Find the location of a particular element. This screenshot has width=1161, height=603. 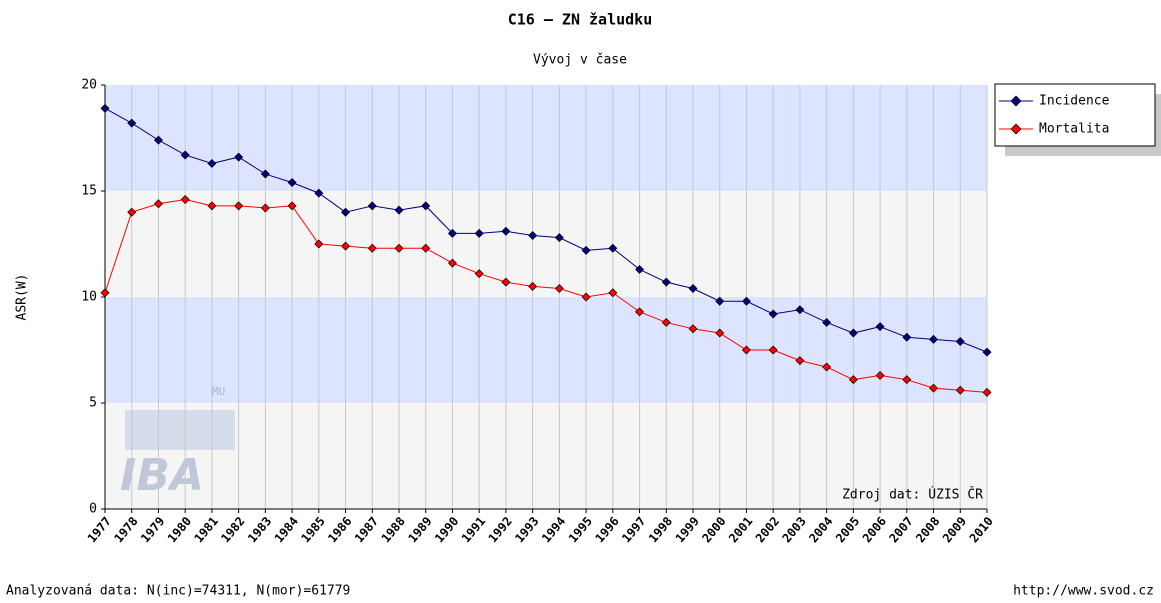

x-tick-label: 1998 is located at coordinates (660, 529).